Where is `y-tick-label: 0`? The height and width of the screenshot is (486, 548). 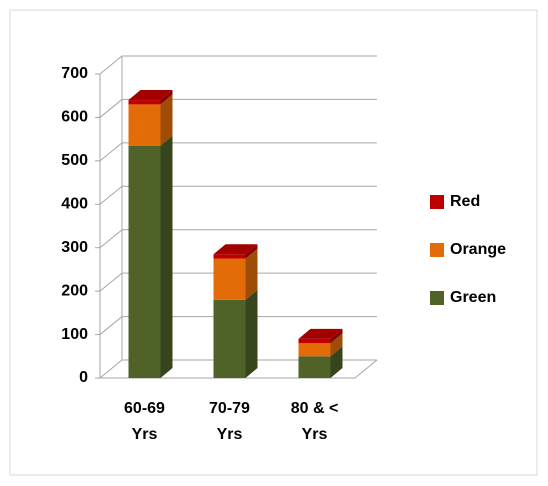 y-tick-label: 0 is located at coordinates (83, 377).